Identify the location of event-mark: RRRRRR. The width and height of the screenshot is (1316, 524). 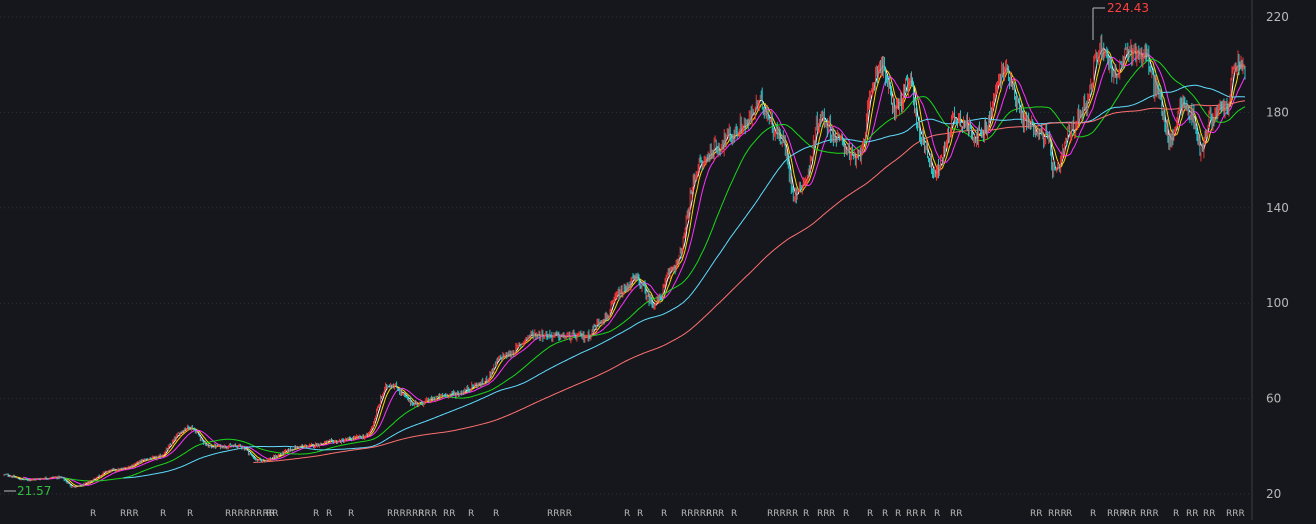
(700, 514).